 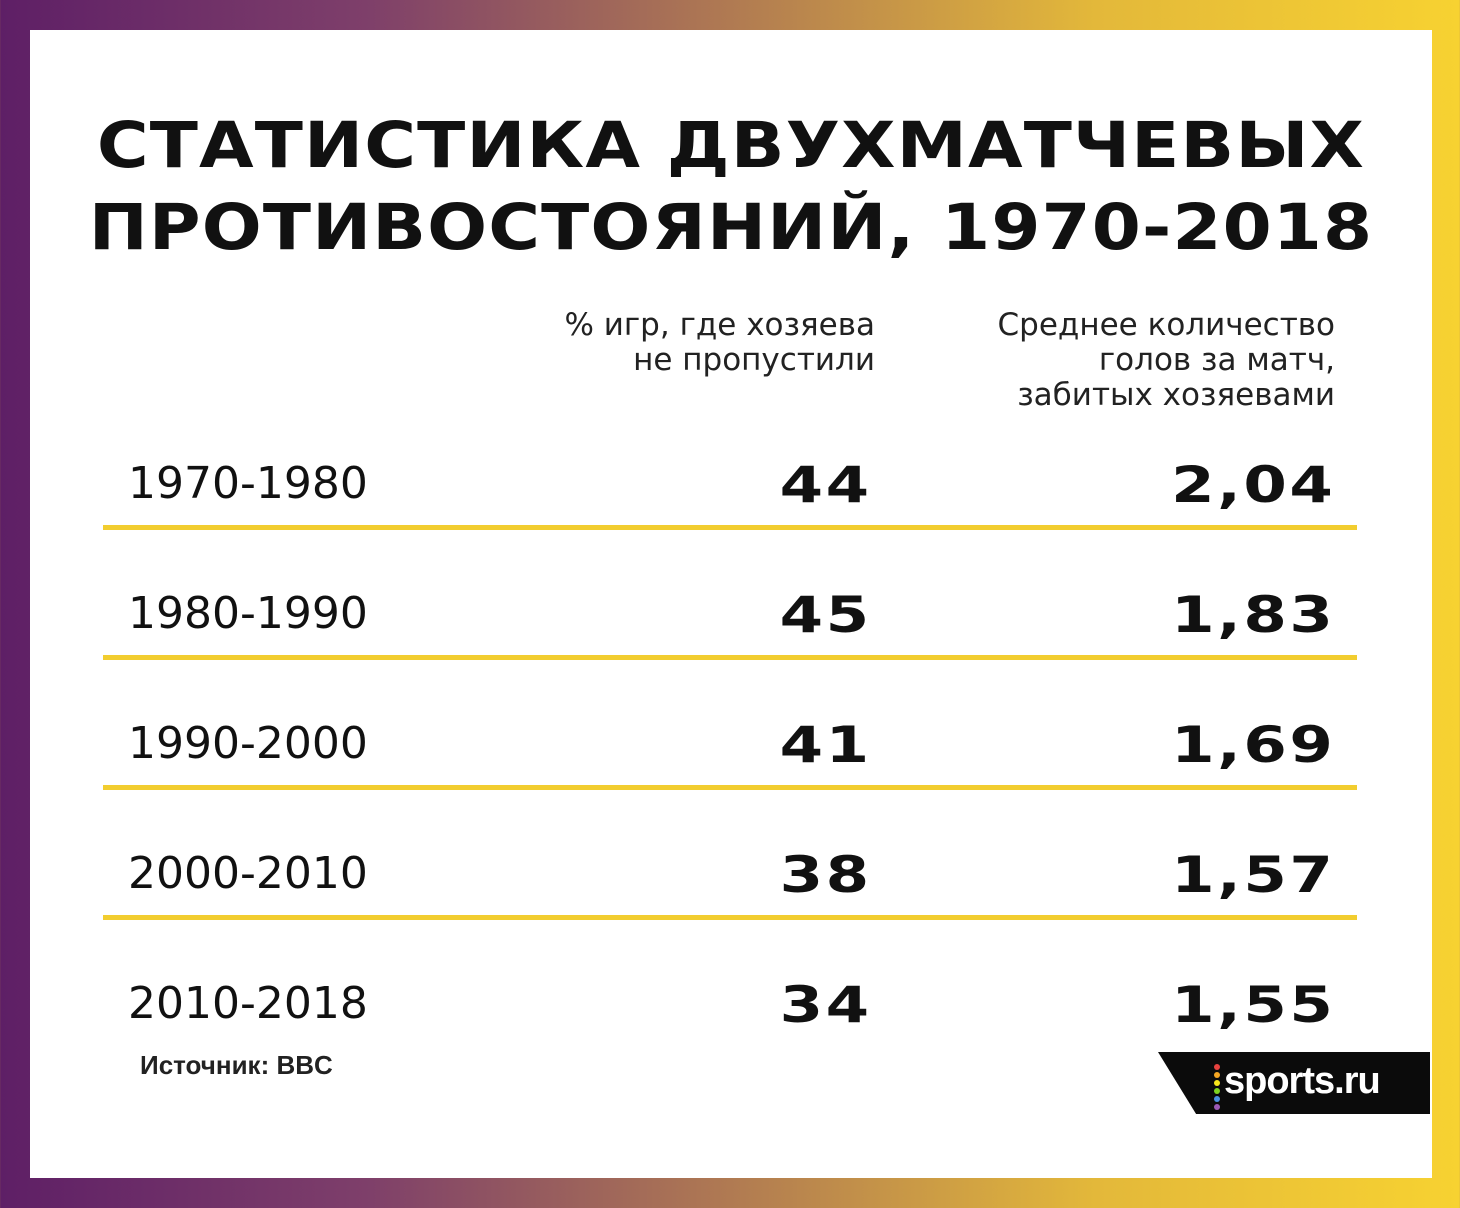 What do you see at coordinates (754, 360) in the screenshot?
I see `column-header-line: не пропустили` at bounding box center [754, 360].